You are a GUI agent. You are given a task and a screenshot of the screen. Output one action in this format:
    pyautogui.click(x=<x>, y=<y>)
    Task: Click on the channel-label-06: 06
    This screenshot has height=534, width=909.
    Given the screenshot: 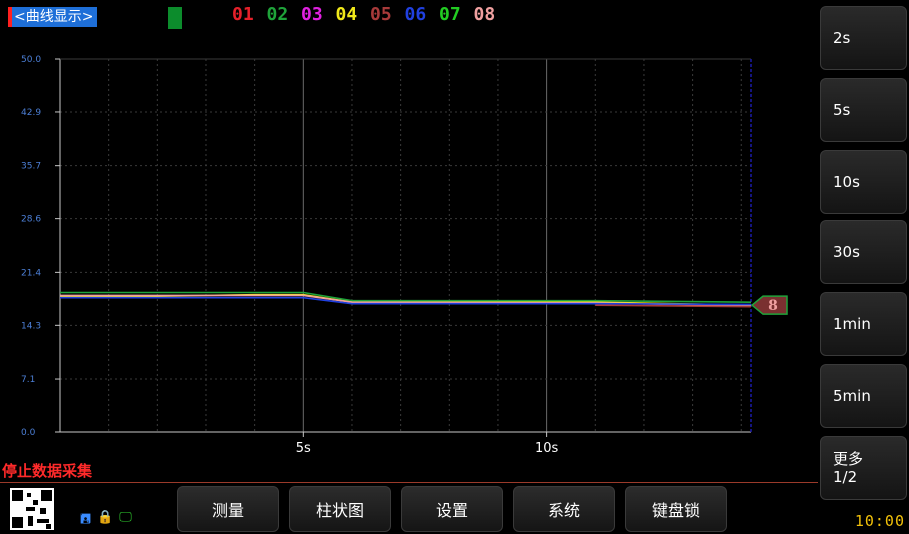 What is the action you would take?
    pyautogui.click(x=415, y=14)
    